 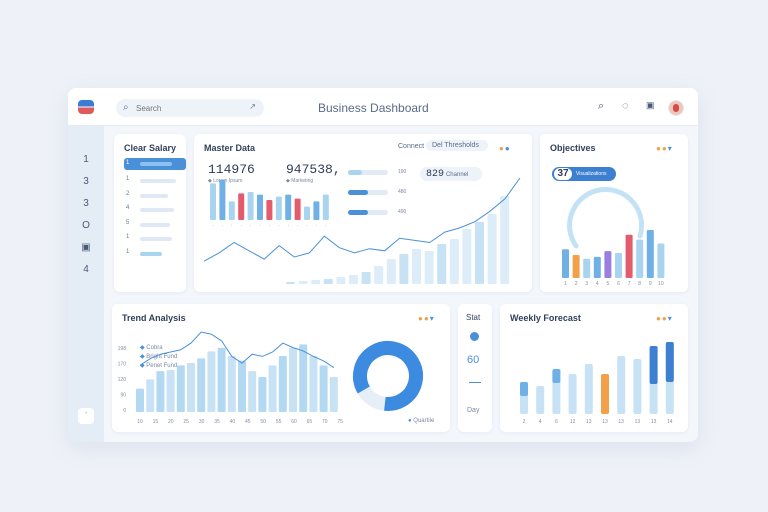 I want to click on search-icon: ⌕, so click(x=601, y=106).